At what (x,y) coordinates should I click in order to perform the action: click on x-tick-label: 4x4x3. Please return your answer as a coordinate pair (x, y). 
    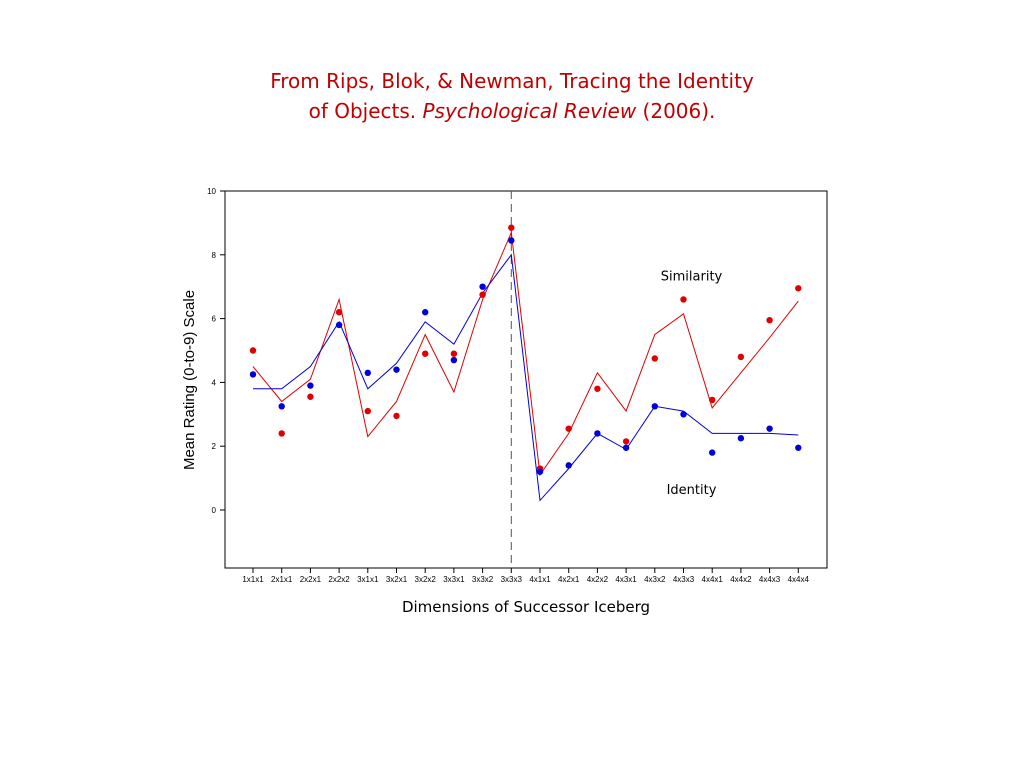
    Looking at the image, I should click on (770, 579).